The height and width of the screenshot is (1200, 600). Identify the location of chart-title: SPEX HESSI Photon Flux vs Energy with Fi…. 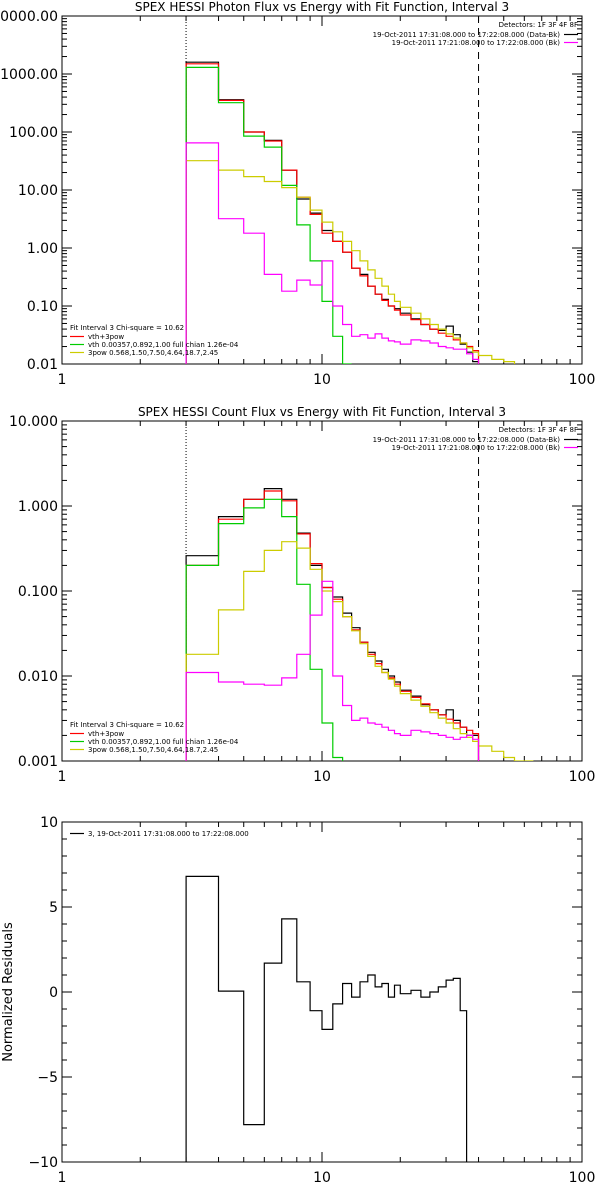
(322, 7).